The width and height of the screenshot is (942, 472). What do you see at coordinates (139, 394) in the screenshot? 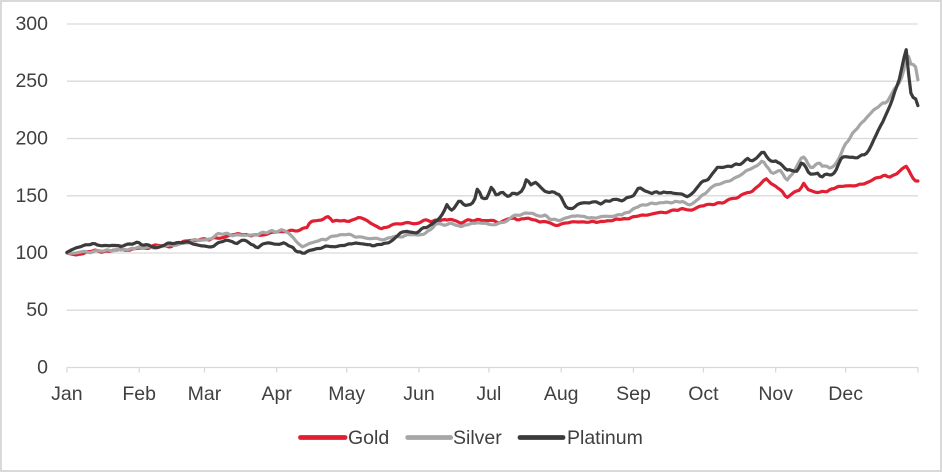
I see `svg-text: Feb` at bounding box center [139, 394].